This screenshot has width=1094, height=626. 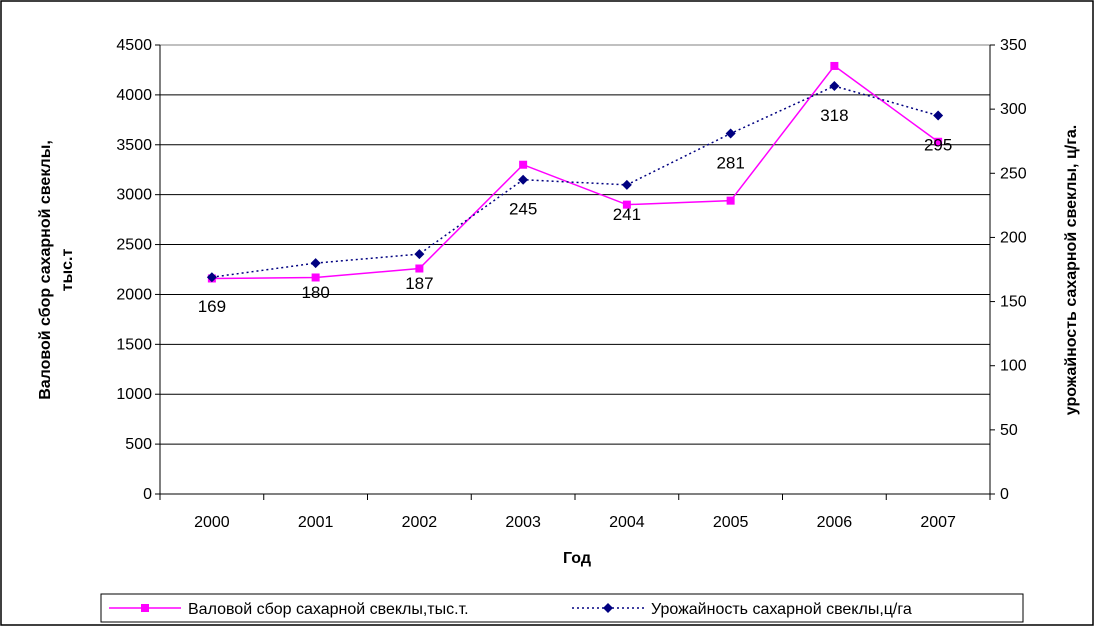 I want to click on x-tick-label: 2003, so click(x=523, y=522).